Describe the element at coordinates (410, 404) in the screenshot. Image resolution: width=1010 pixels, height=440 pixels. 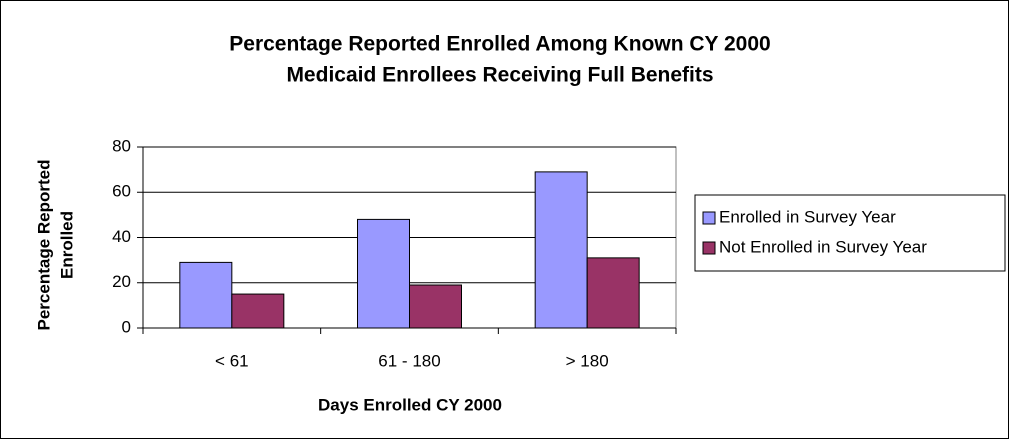
I see `x-axis-title: Days Enrolled CY 2000` at that location.